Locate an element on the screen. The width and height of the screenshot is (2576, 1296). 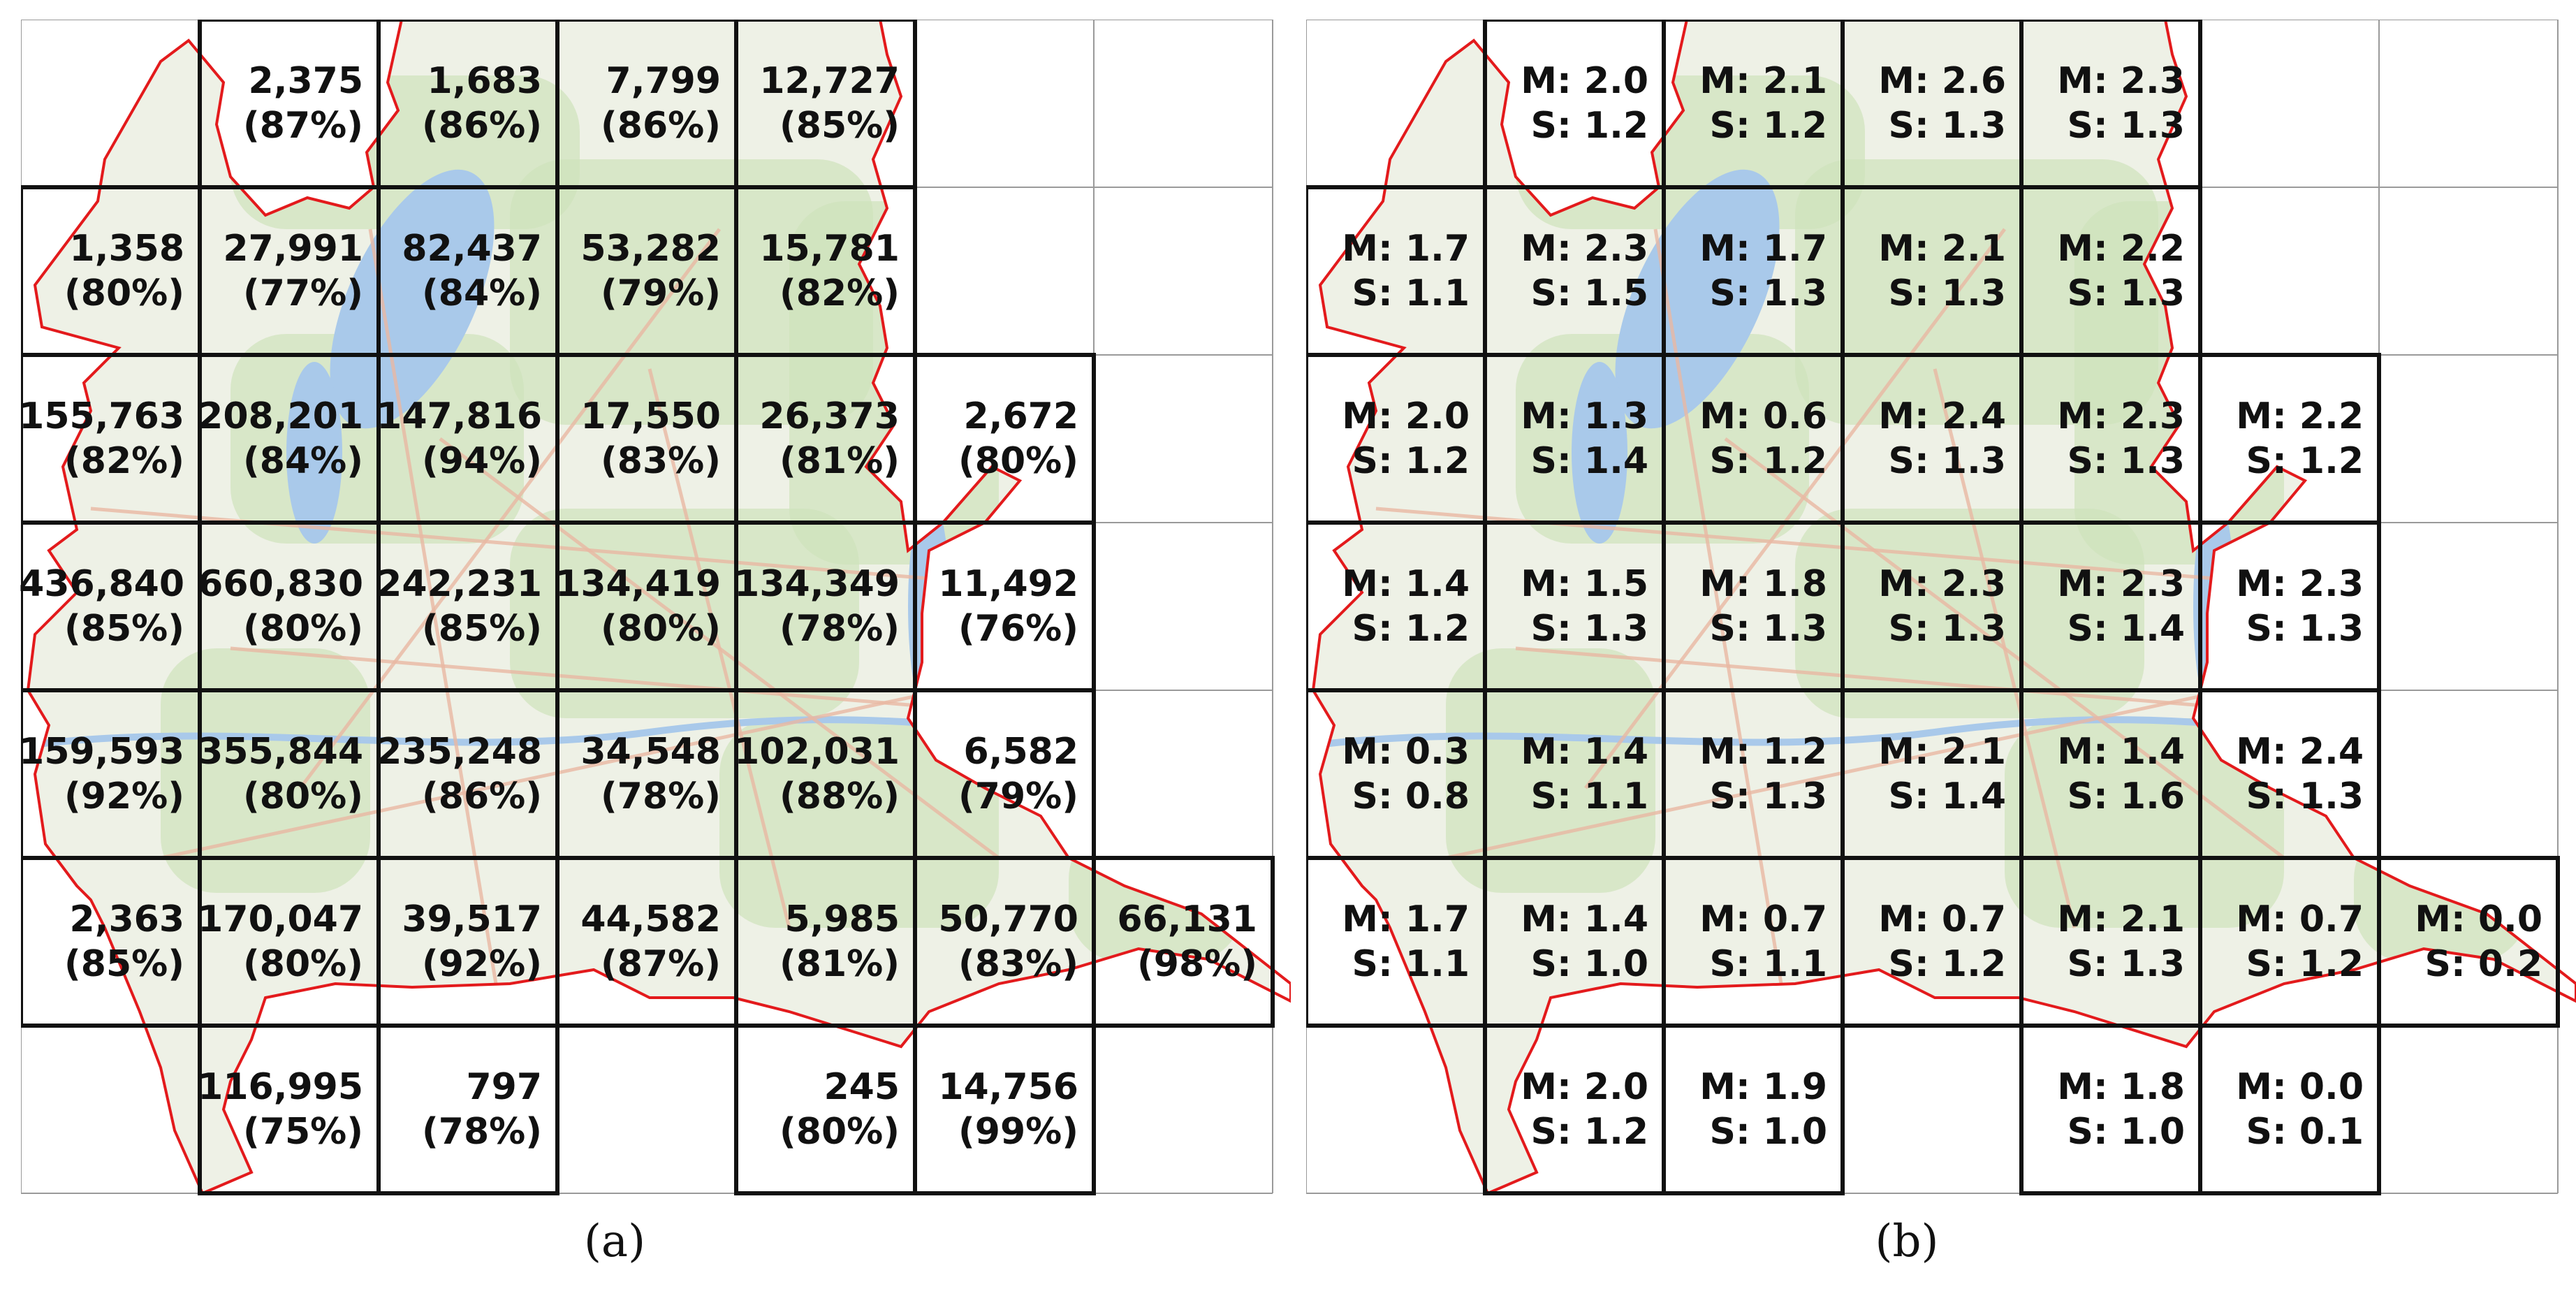
cell-value-line-2: (76%) is located at coordinates (1018, 629).